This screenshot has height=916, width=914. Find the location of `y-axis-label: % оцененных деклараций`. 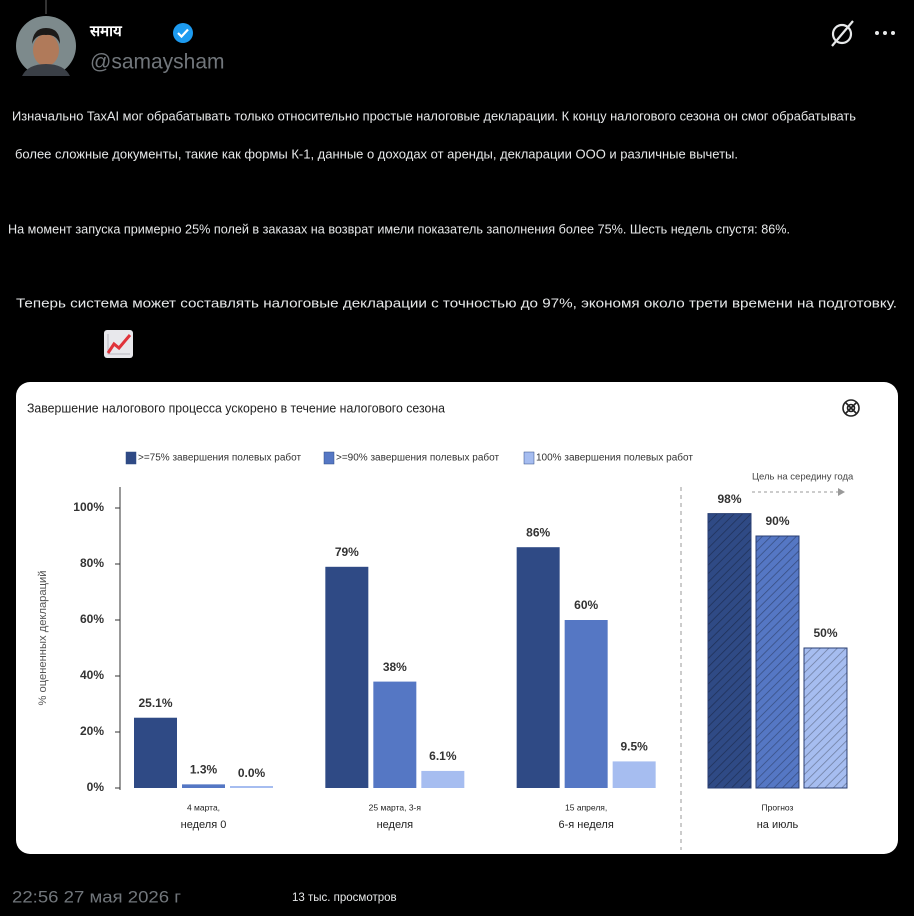

y-axis-label: % оцененных деклараций is located at coordinates (43, 638).